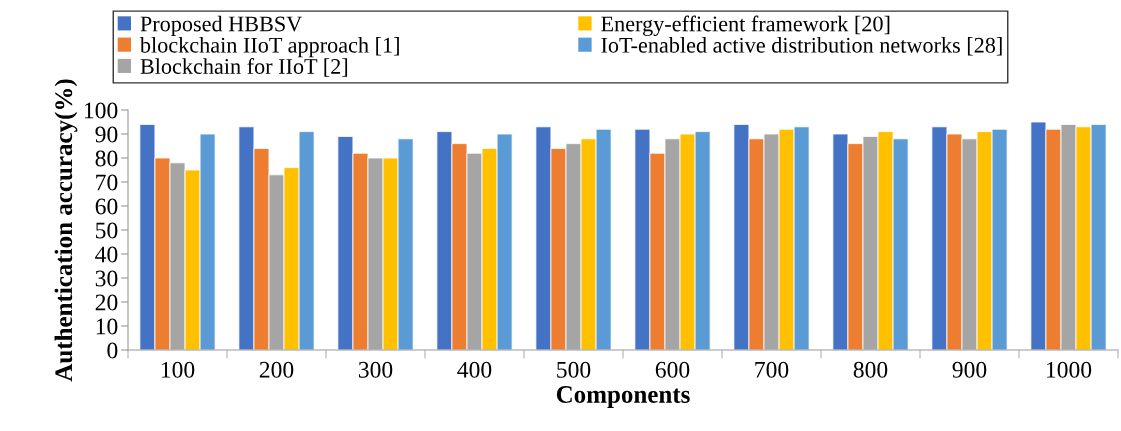 The image size is (1121, 431). I want to click on x-tick-label: 900, so click(969, 369).